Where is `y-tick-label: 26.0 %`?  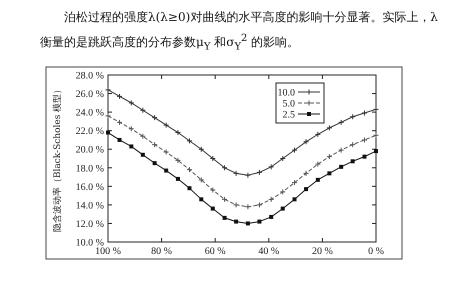 y-tick-label: 26.0 % is located at coordinates (90, 94).